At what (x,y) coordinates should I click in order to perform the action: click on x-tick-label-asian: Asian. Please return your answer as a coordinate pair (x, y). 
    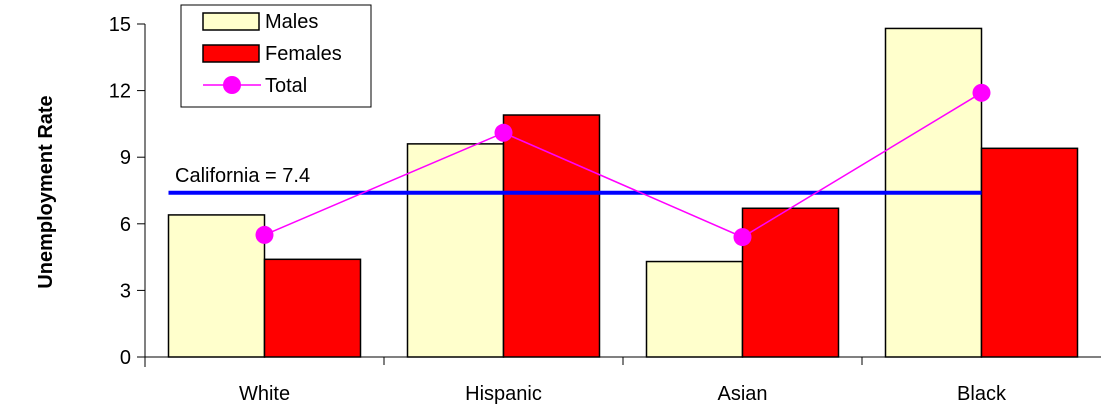
    Looking at the image, I should click on (742, 394).